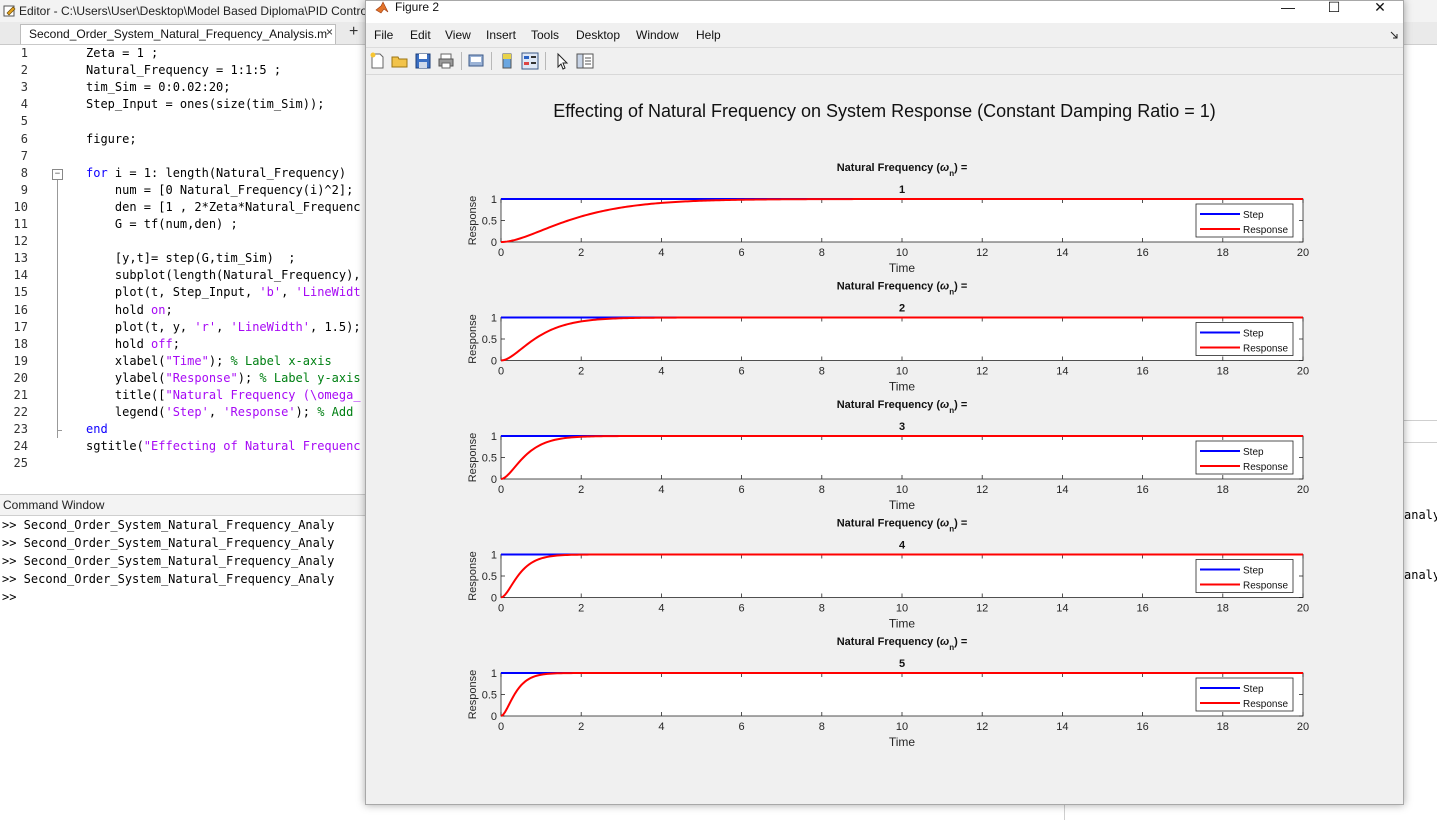  Describe the element at coordinates (20, 343) in the screenshot. I see `line-number: 18` at that location.